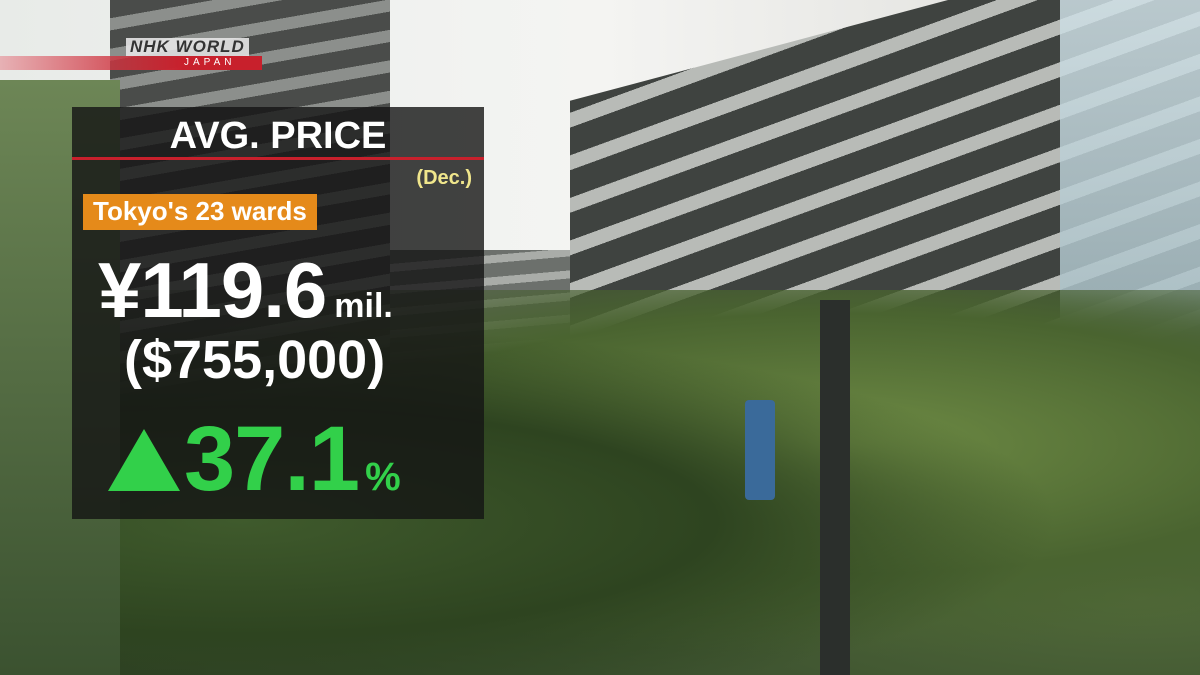 This screenshot has height=675, width=1200. What do you see at coordinates (835, 487) in the screenshot?
I see `utility-pole` at bounding box center [835, 487].